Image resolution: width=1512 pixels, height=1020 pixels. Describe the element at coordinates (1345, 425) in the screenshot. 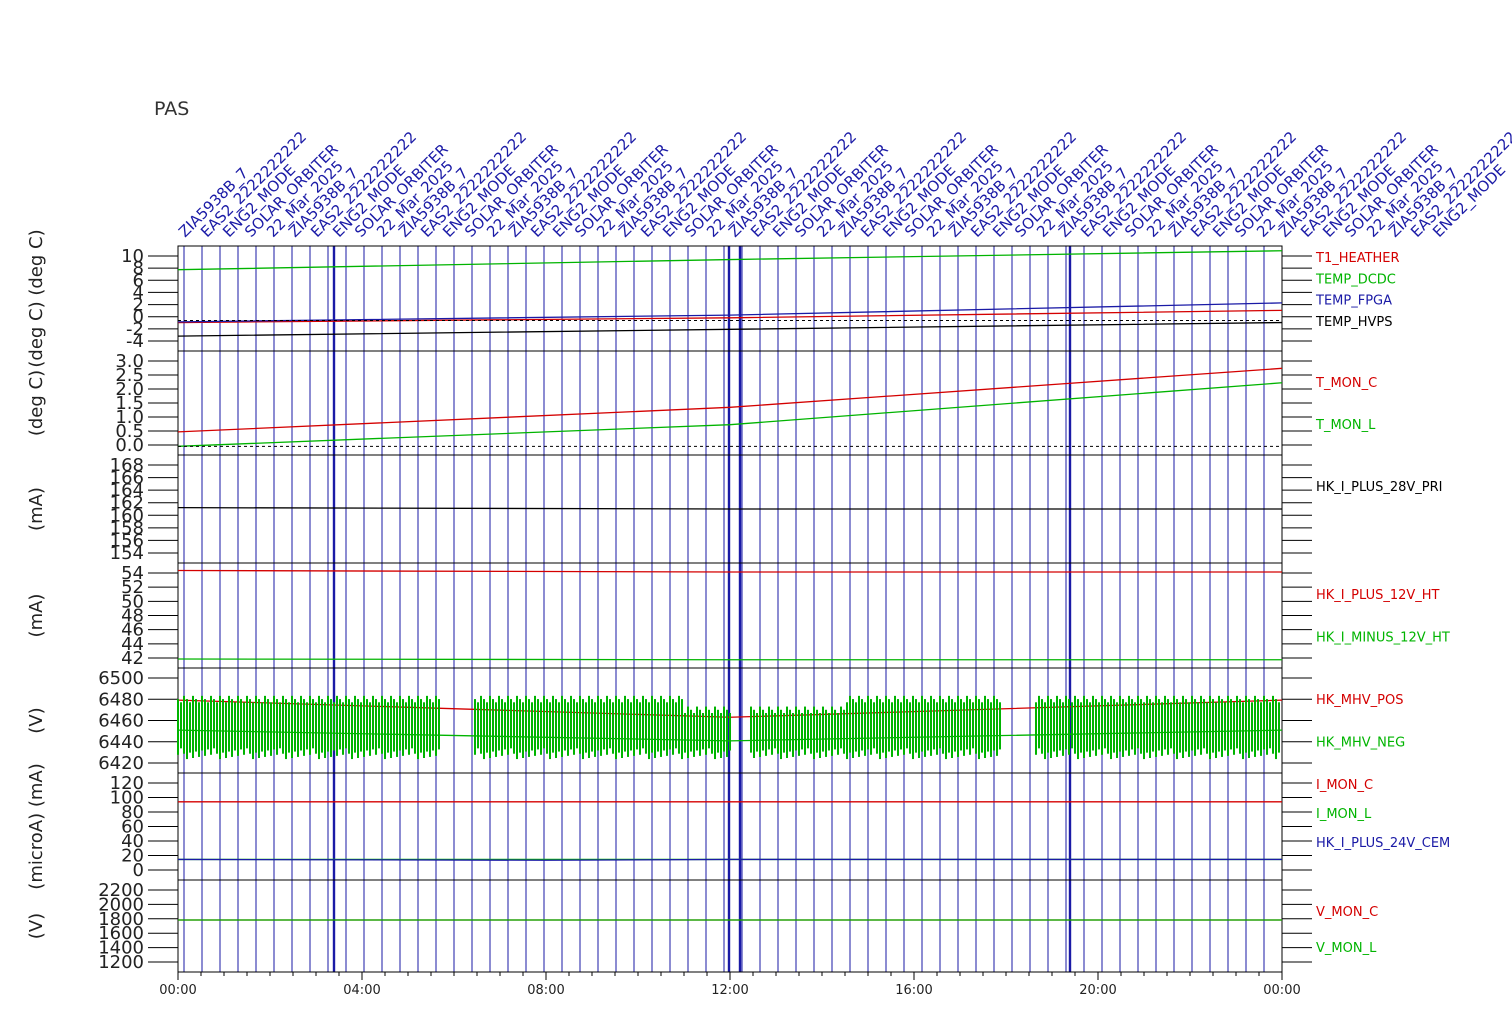

I see `legend-label: T_MON_L` at that location.